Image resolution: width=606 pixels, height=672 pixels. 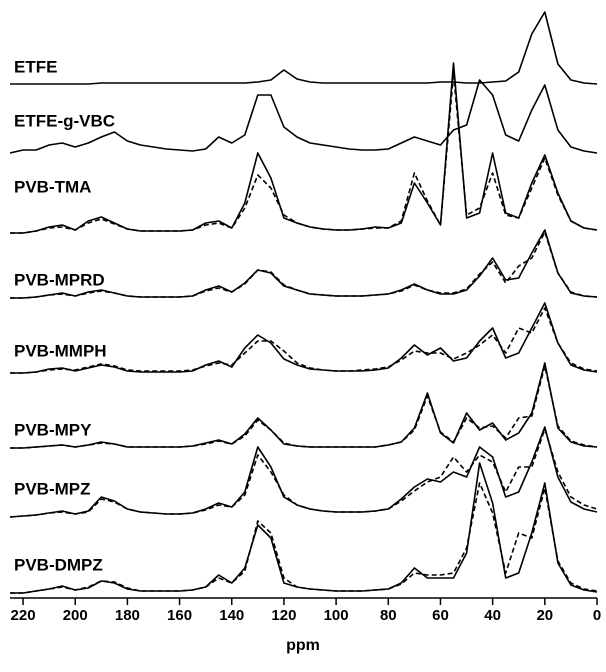 What do you see at coordinates (59, 279) in the screenshot?
I see `series-label: PVB-MPRD` at bounding box center [59, 279].